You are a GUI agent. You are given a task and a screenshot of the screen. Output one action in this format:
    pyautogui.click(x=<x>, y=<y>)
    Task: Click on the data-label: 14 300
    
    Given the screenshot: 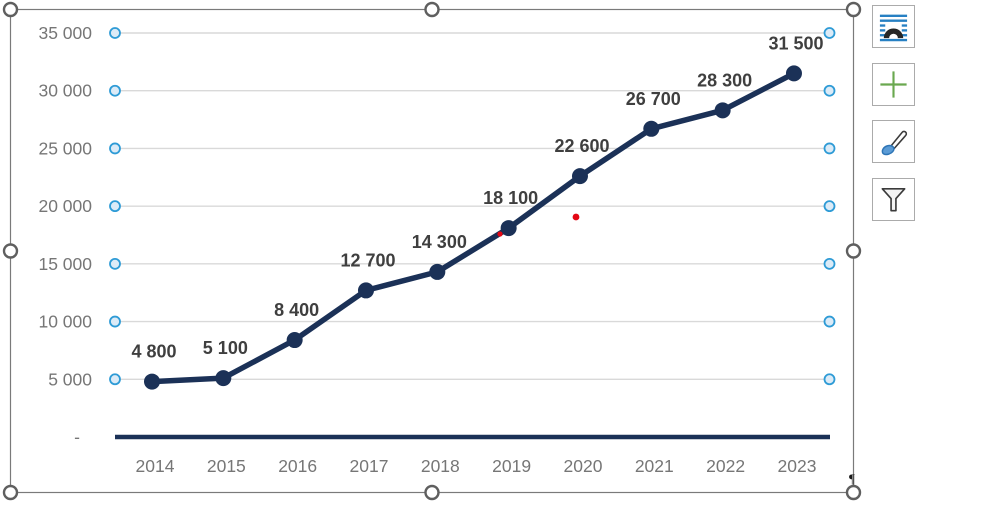 What is the action you would take?
    pyautogui.click(x=439, y=242)
    